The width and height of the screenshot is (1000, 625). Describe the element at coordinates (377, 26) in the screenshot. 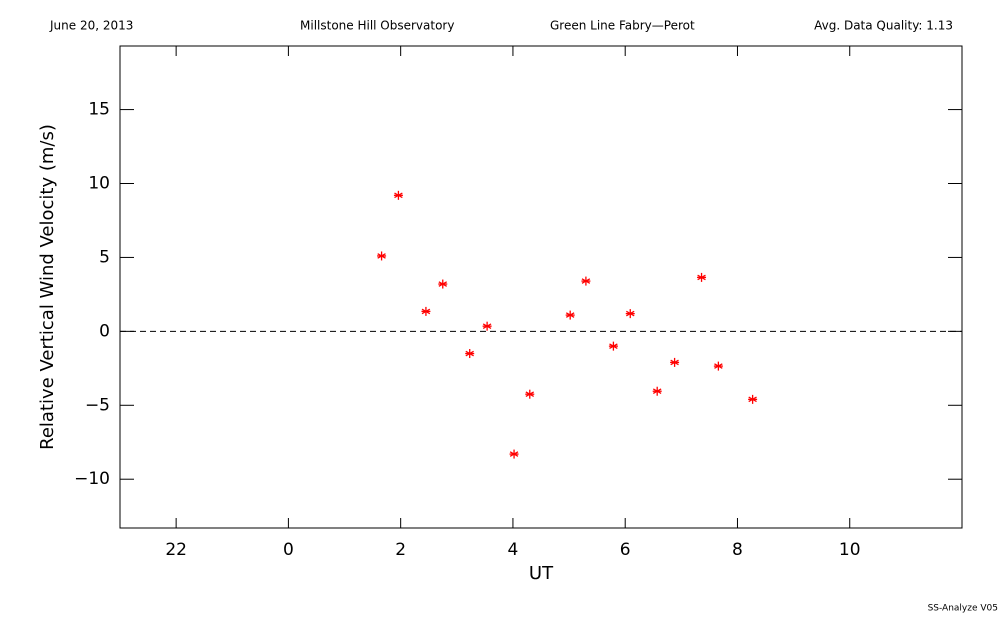

I see `header-site: Millstone Hill Observatory` at that location.